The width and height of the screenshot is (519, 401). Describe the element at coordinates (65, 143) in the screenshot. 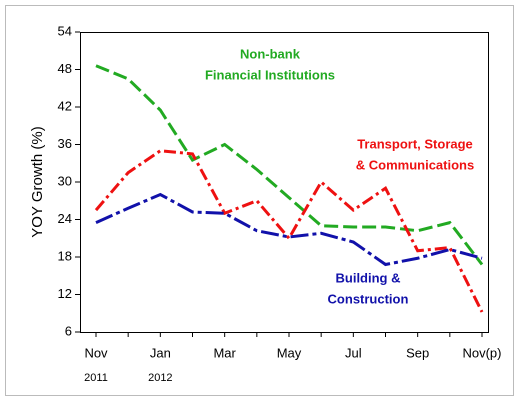

I see `y-tick-label: 36` at that location.